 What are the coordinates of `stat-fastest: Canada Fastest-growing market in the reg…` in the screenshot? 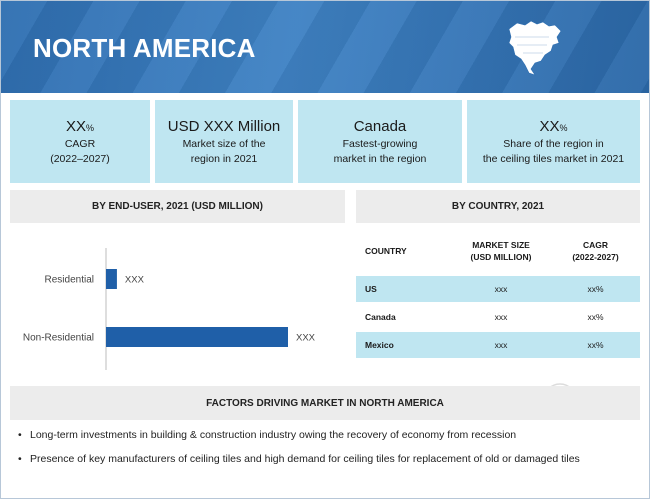 It's located at (380, 141).